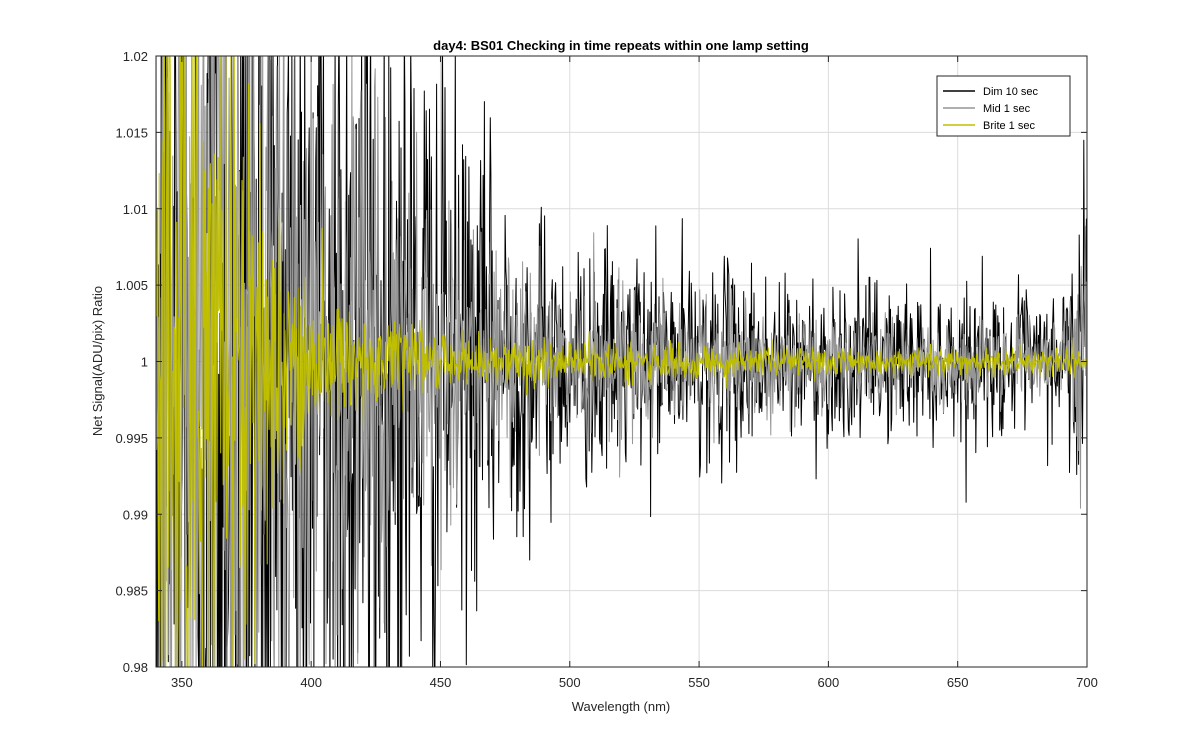  I want to click on y-tick-label: 1.005, so click(131, 285).